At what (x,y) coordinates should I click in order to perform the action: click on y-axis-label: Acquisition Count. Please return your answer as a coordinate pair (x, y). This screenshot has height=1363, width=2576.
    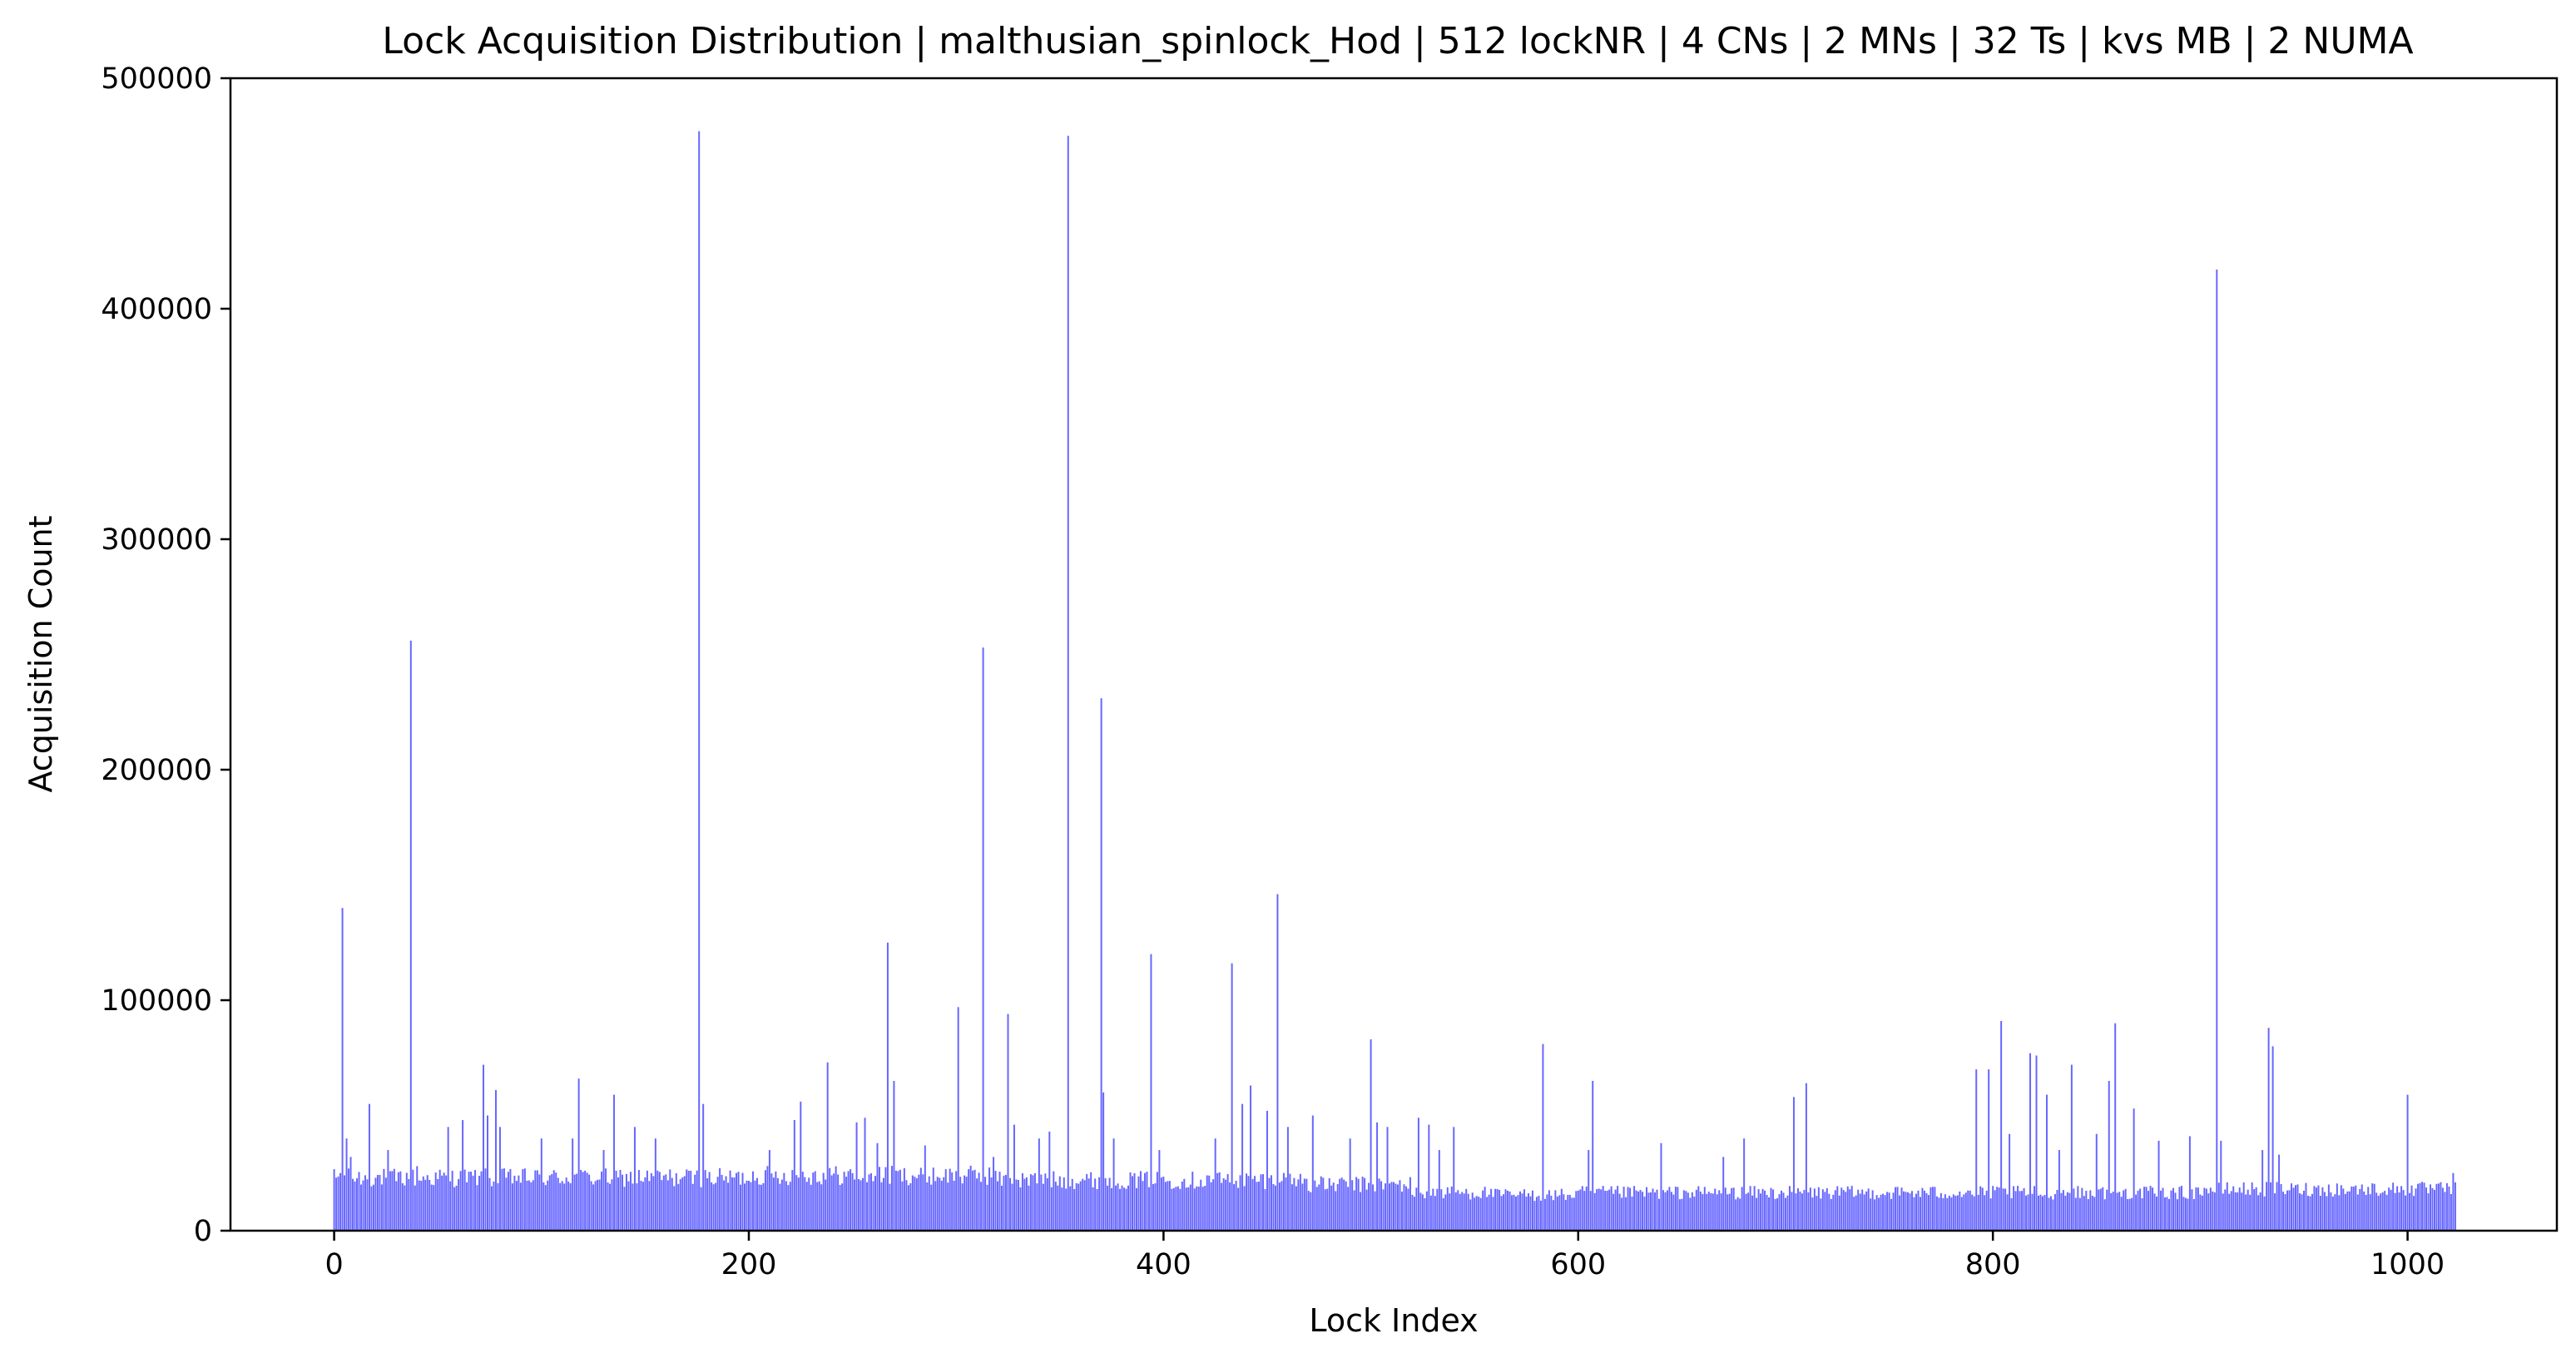
    Looking at the image, I should click on (40, 653).